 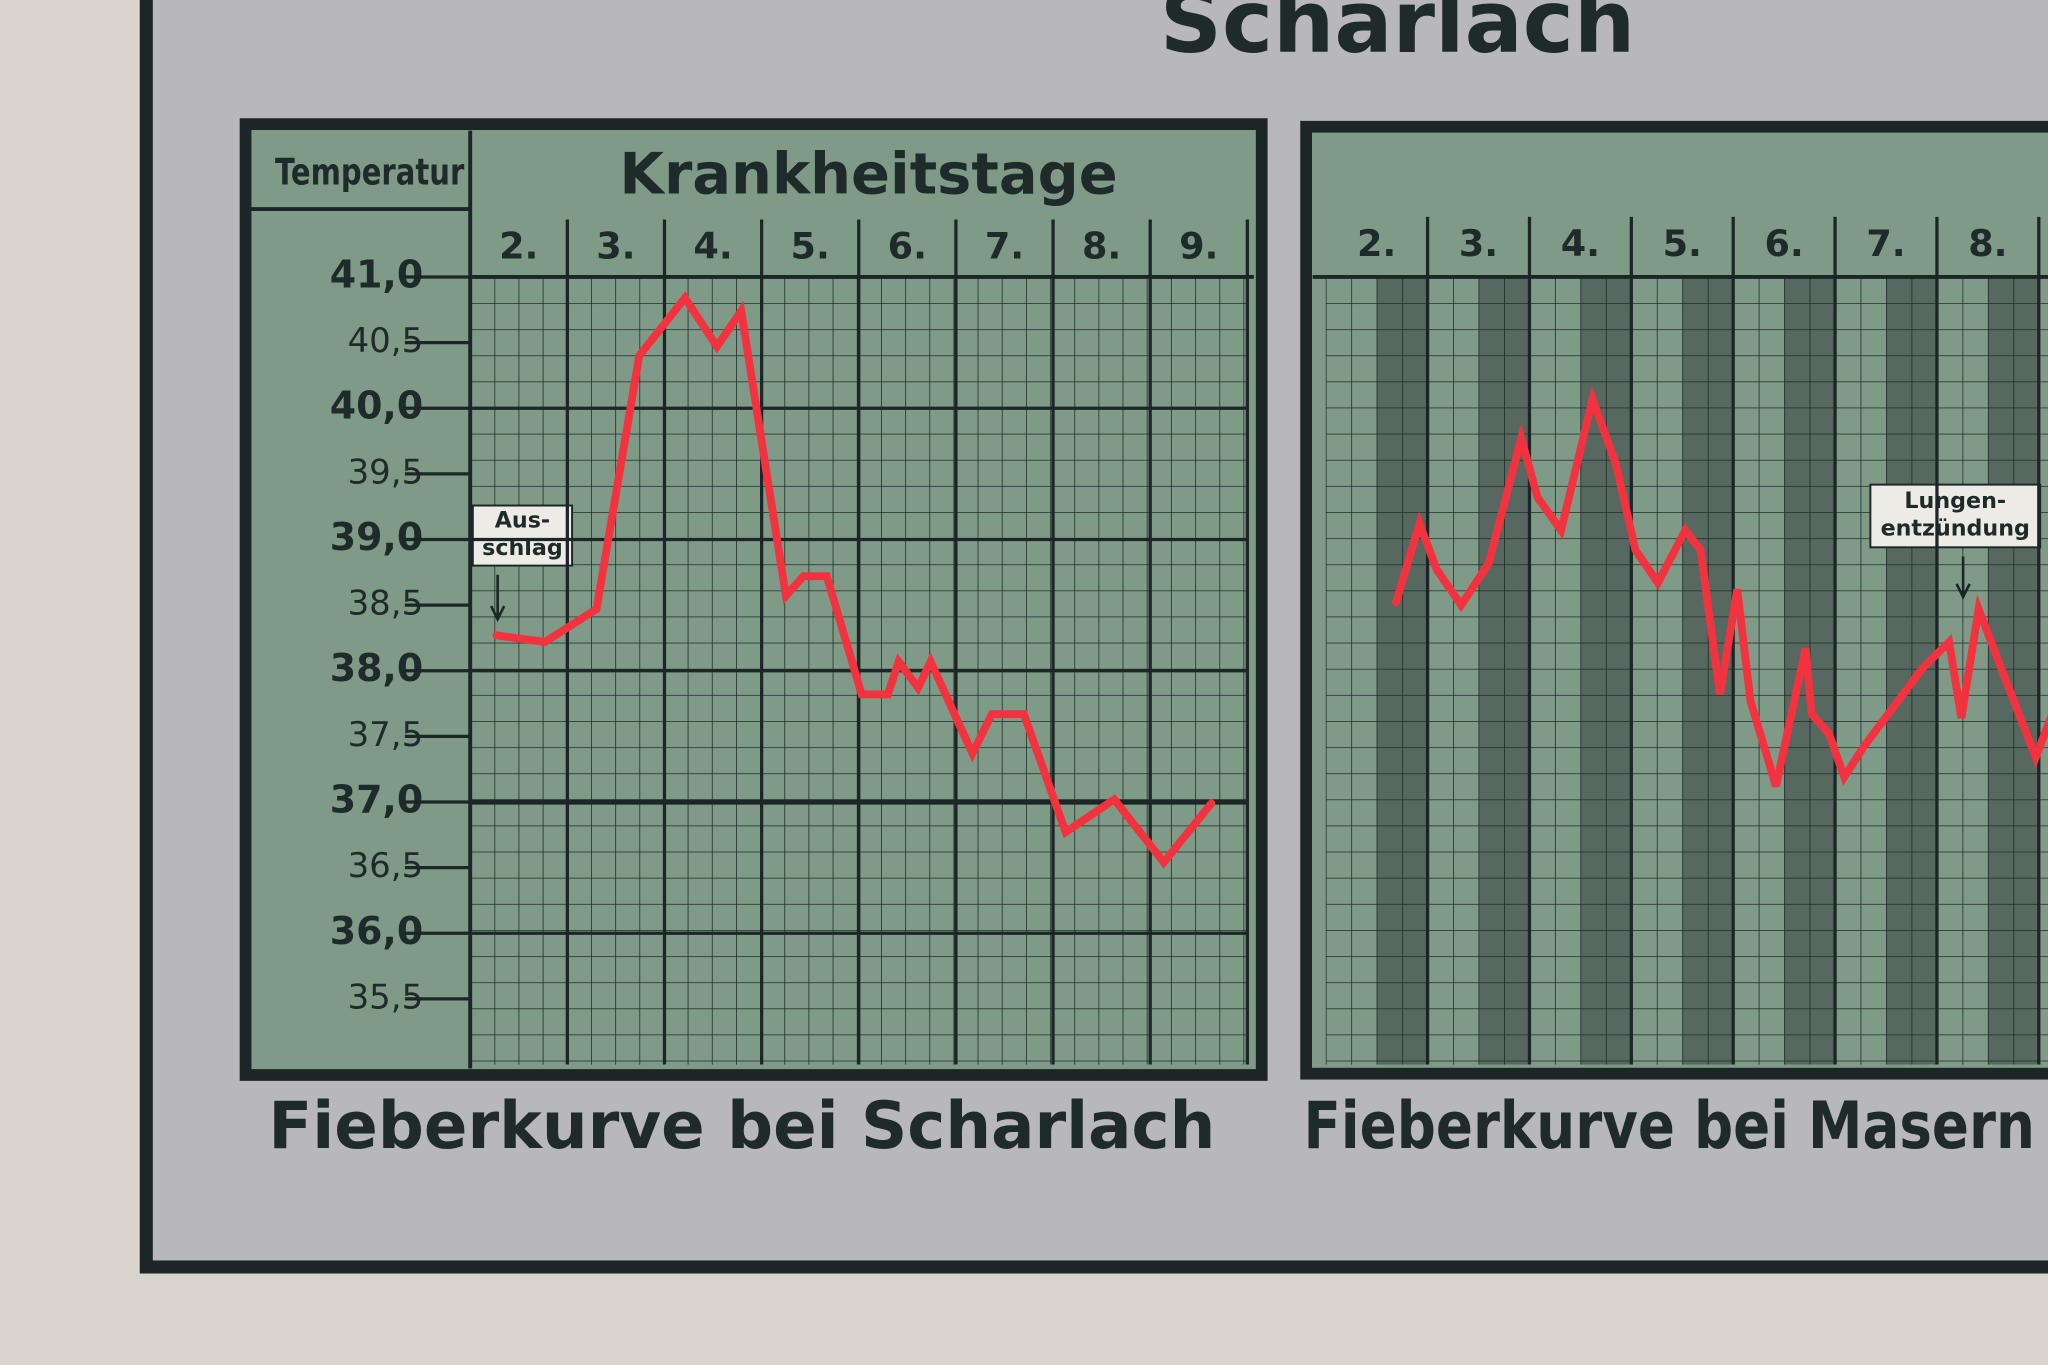 I want to click on annotation: Lungen-, so click(x=1955, y=501).